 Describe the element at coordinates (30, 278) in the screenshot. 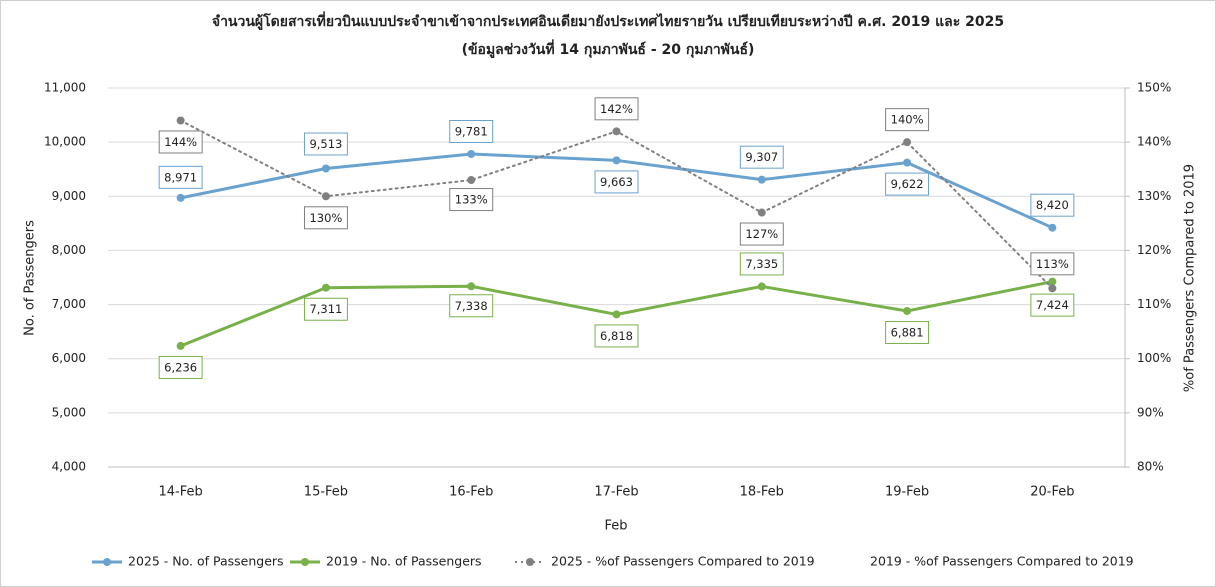

I see `y-axis-label: No. of Passengers` at that location.